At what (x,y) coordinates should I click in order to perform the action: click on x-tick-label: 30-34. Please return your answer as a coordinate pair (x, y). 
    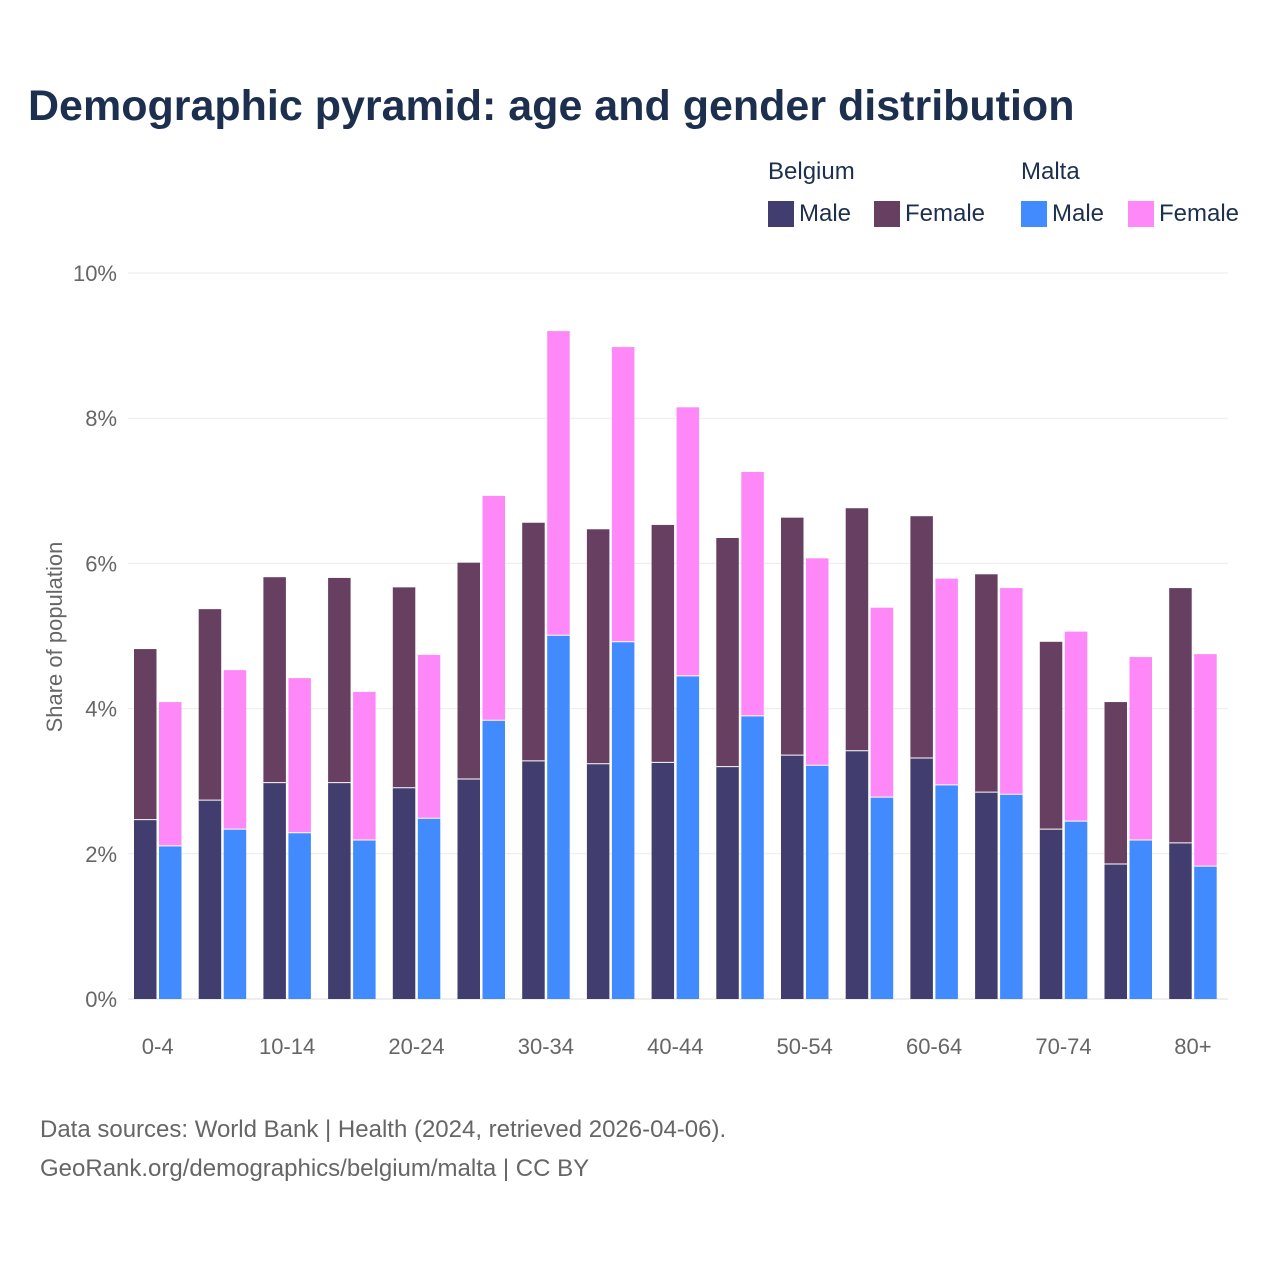
    Looking at the image, I should click on (546, 1046).